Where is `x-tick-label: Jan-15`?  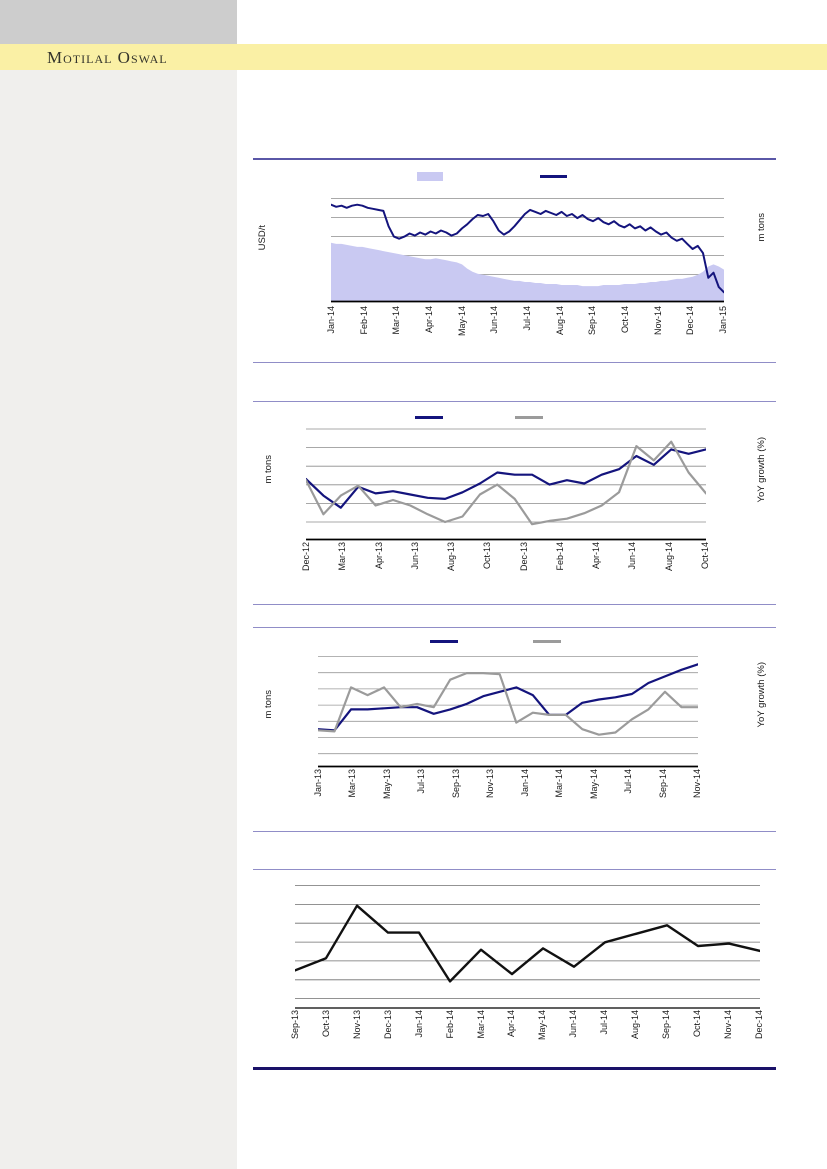
x-tick-label: Jan-15 is located at coordinates (722, 320).